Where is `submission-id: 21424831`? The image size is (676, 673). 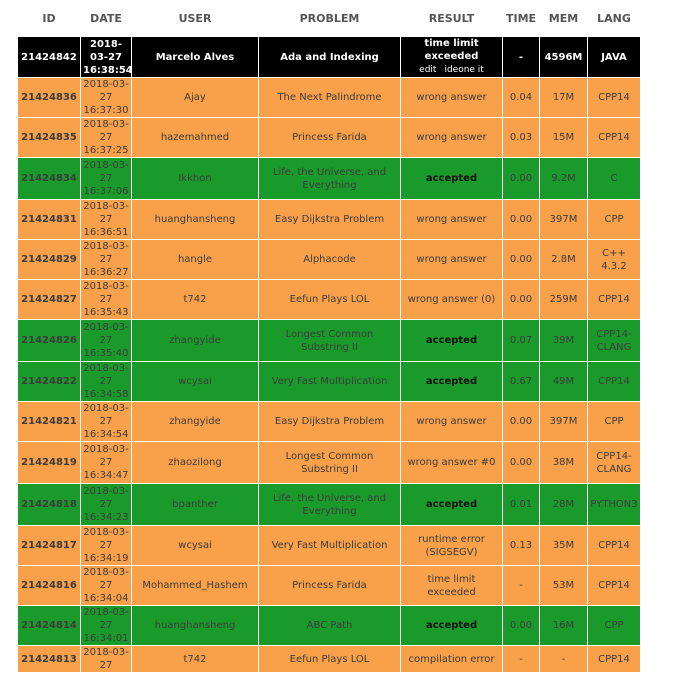
submission-id: 21424831 is located at coordinates (49, 219).